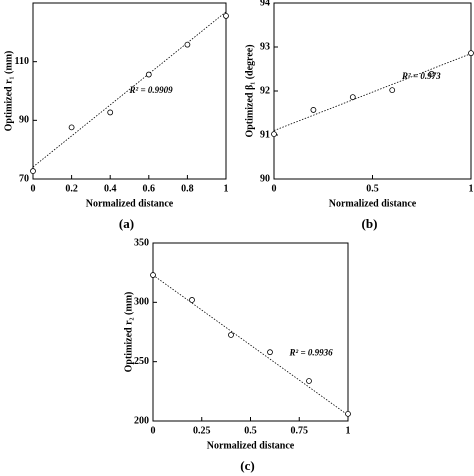  What do you see at coordinates (247, 465) in the screenshot?
I see `panel-label: (c)` at bounding box center [247, 465].